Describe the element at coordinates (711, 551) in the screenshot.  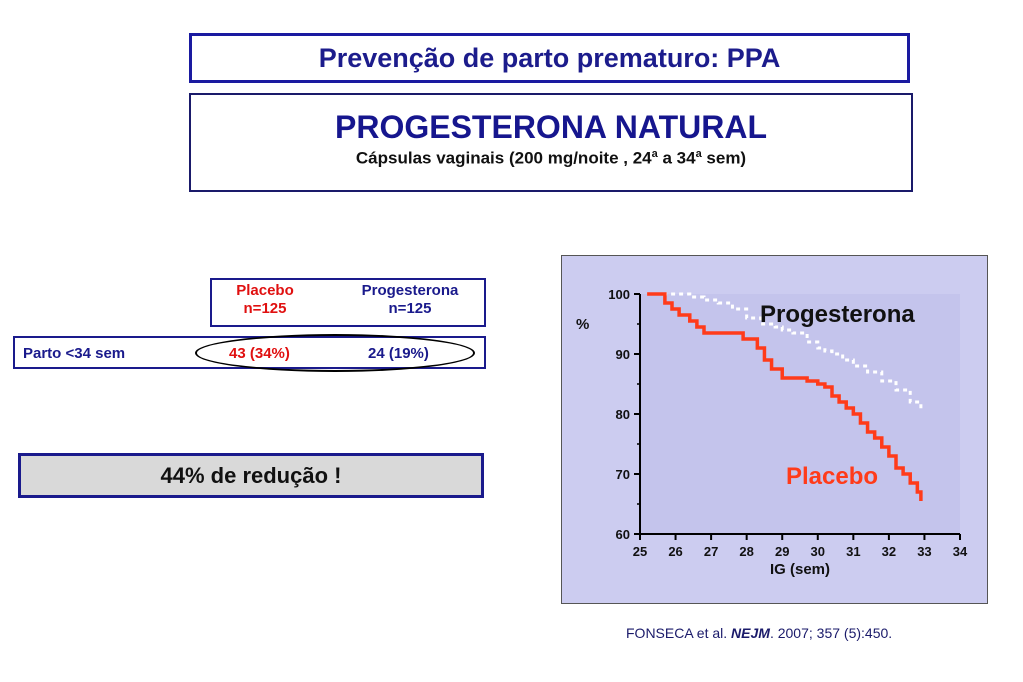
I see `x-tick-label: 27` at that location.